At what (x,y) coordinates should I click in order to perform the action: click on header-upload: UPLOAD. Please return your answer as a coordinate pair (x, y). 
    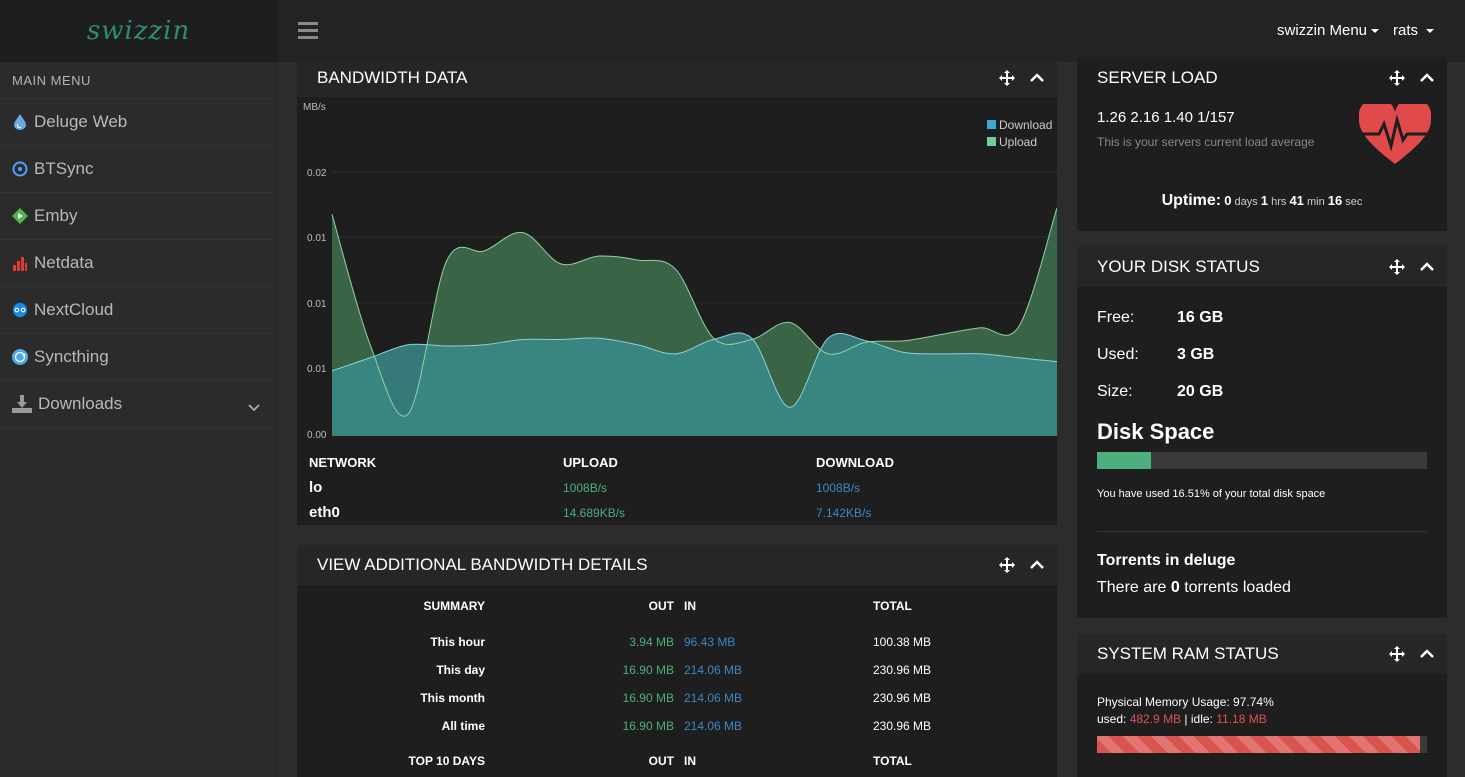
    Looking at the image, I should click on (590, 462).